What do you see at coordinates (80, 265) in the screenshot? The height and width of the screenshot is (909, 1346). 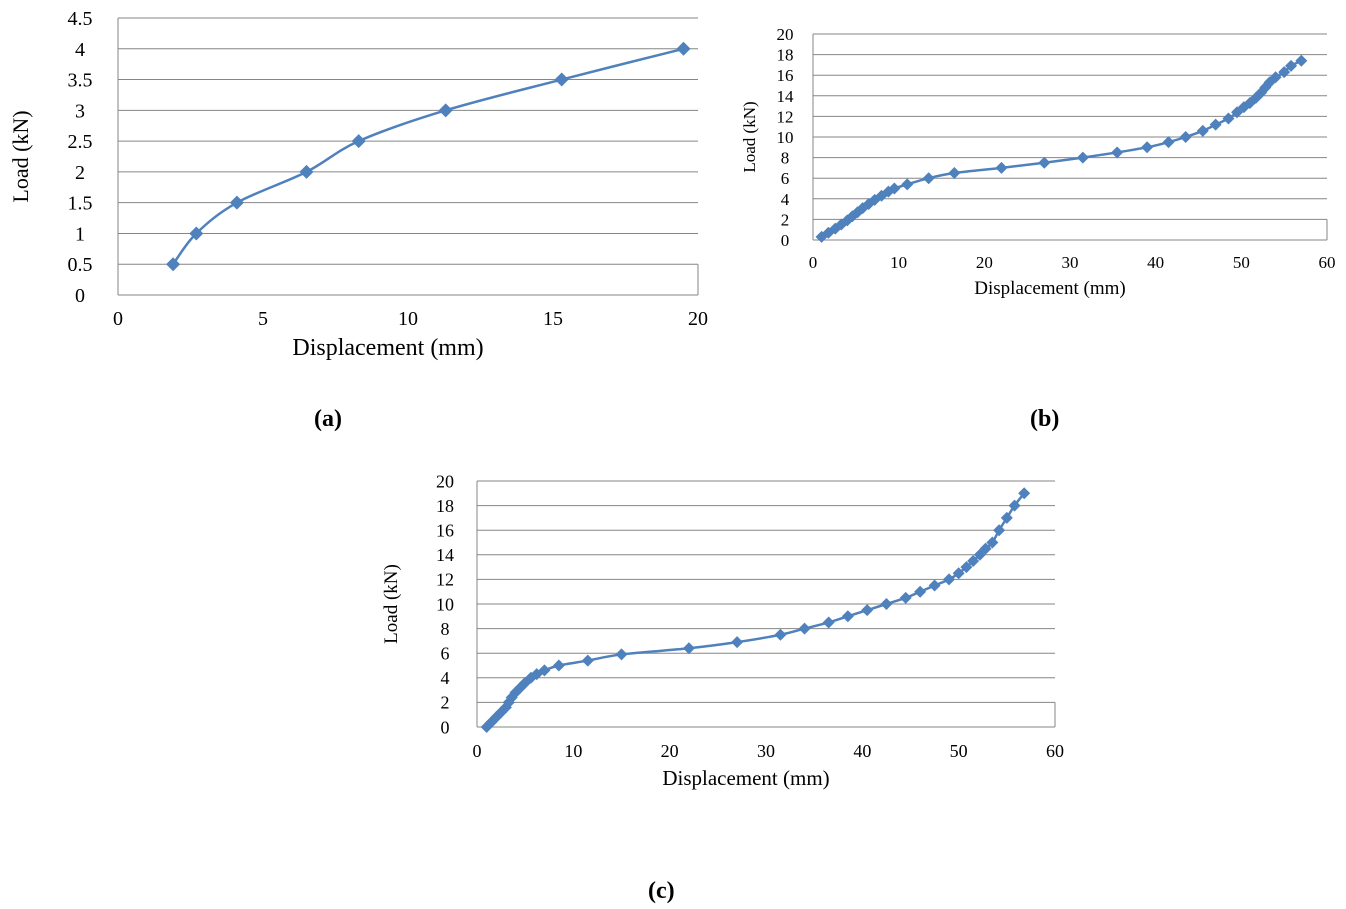 I see `y-tick-label: 0.5` at bounding box center [80, 265].